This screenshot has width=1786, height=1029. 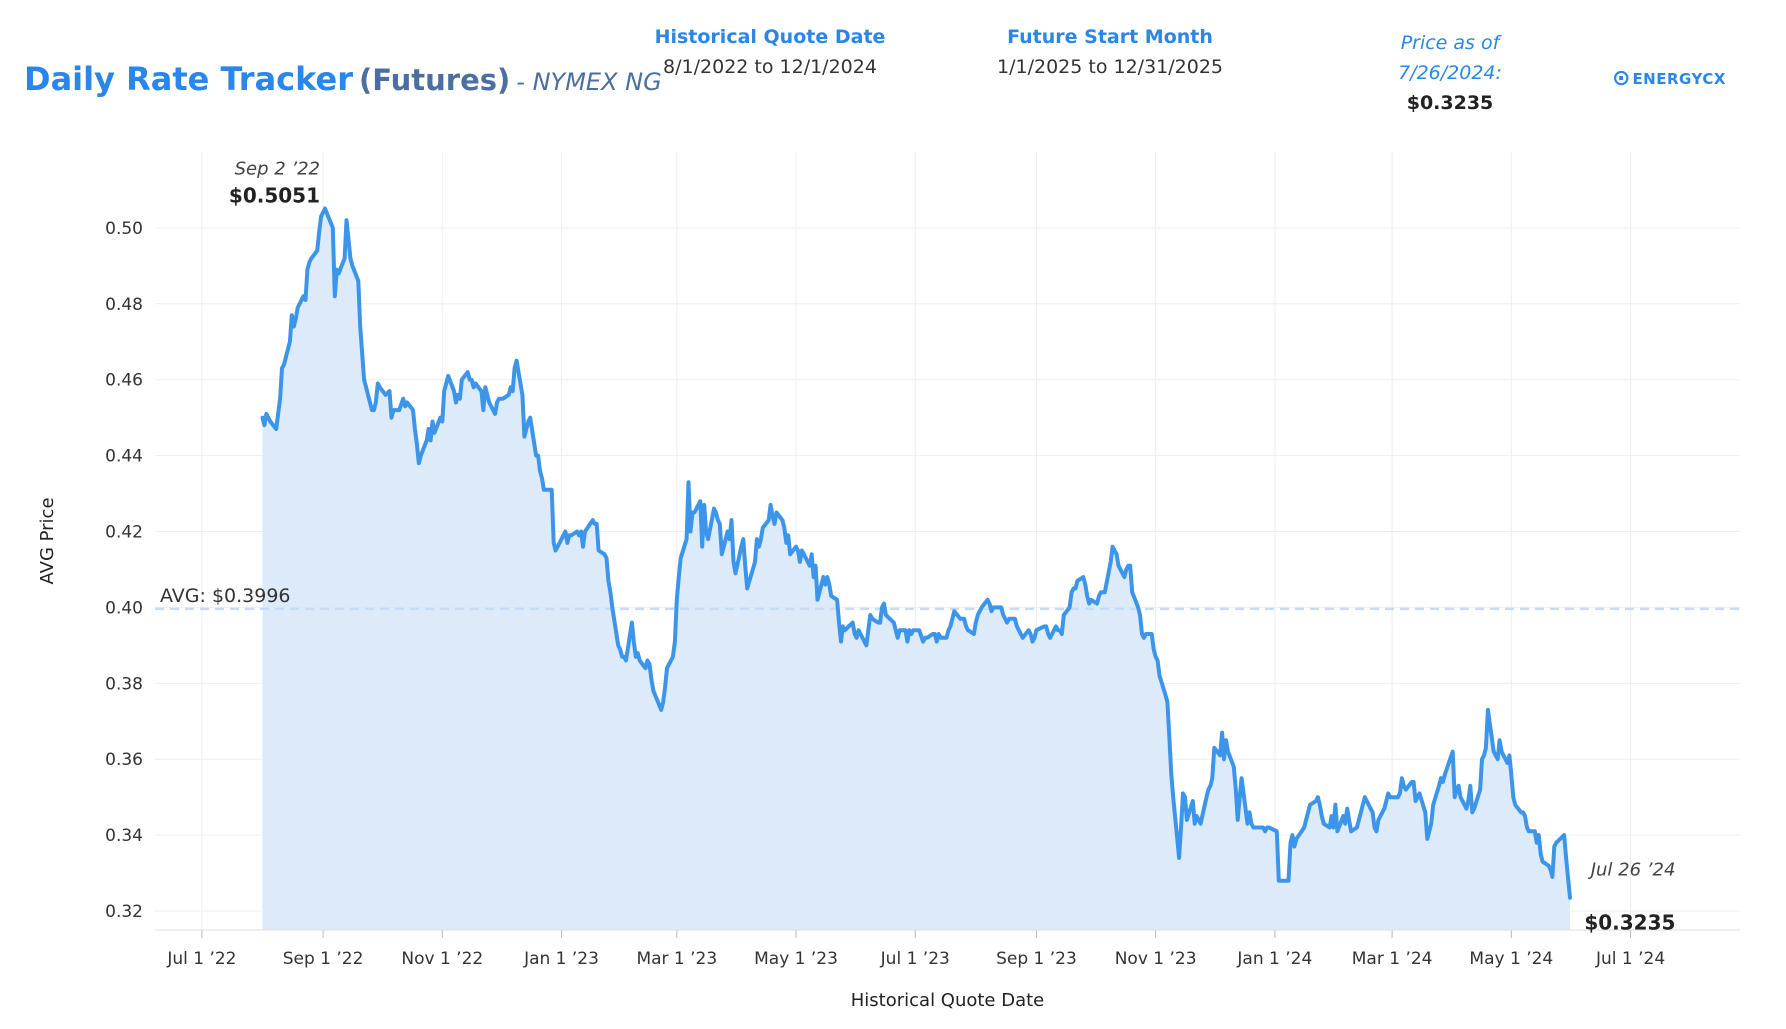 I want to click on x-tick-label: Mar 1 ’24, so click(x=1392, y=959).